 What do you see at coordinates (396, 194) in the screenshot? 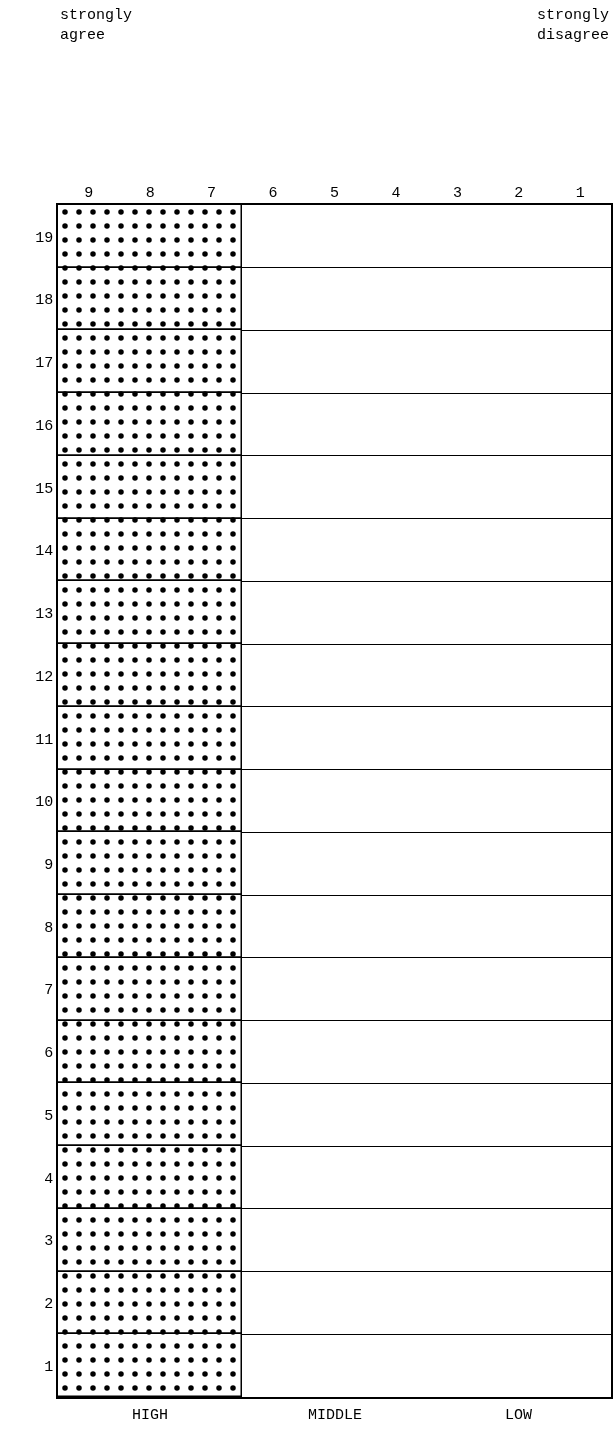
I see `x-tick-label: 4` at bounding box center [396, 194].